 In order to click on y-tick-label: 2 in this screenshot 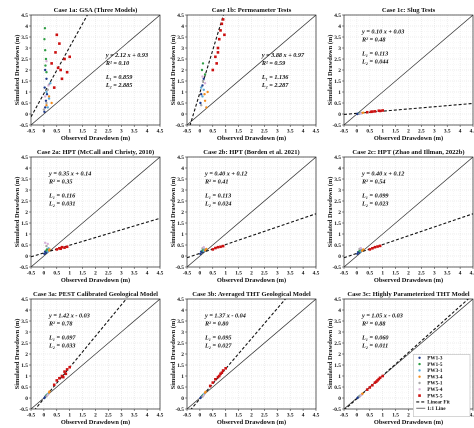, I will do `click(339, 355)`.